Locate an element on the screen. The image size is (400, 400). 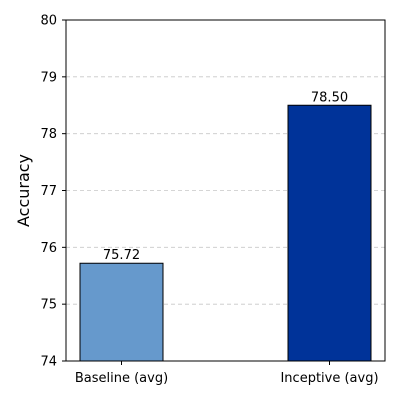
x-tick-label: Baseline (avg) is located at coordinates (121, 378).